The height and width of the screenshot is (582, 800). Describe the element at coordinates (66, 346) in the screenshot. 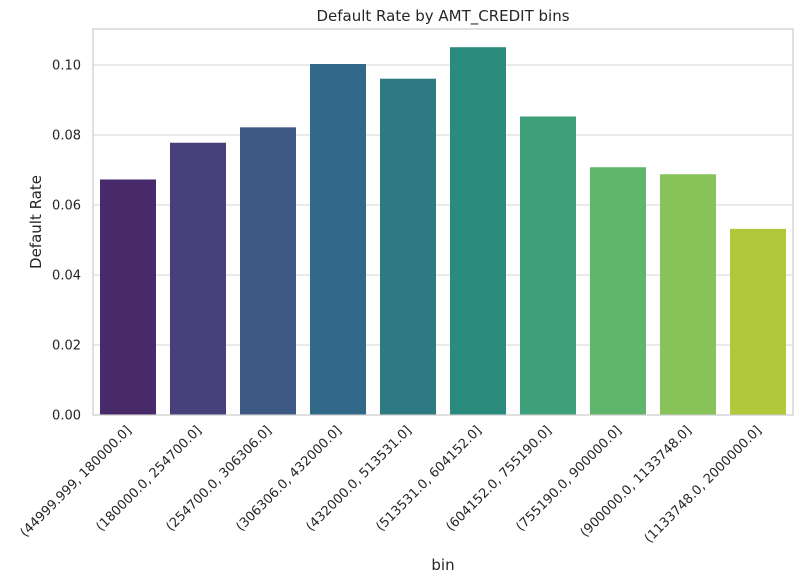

I see `y-tick-label: 0.02` at that location.